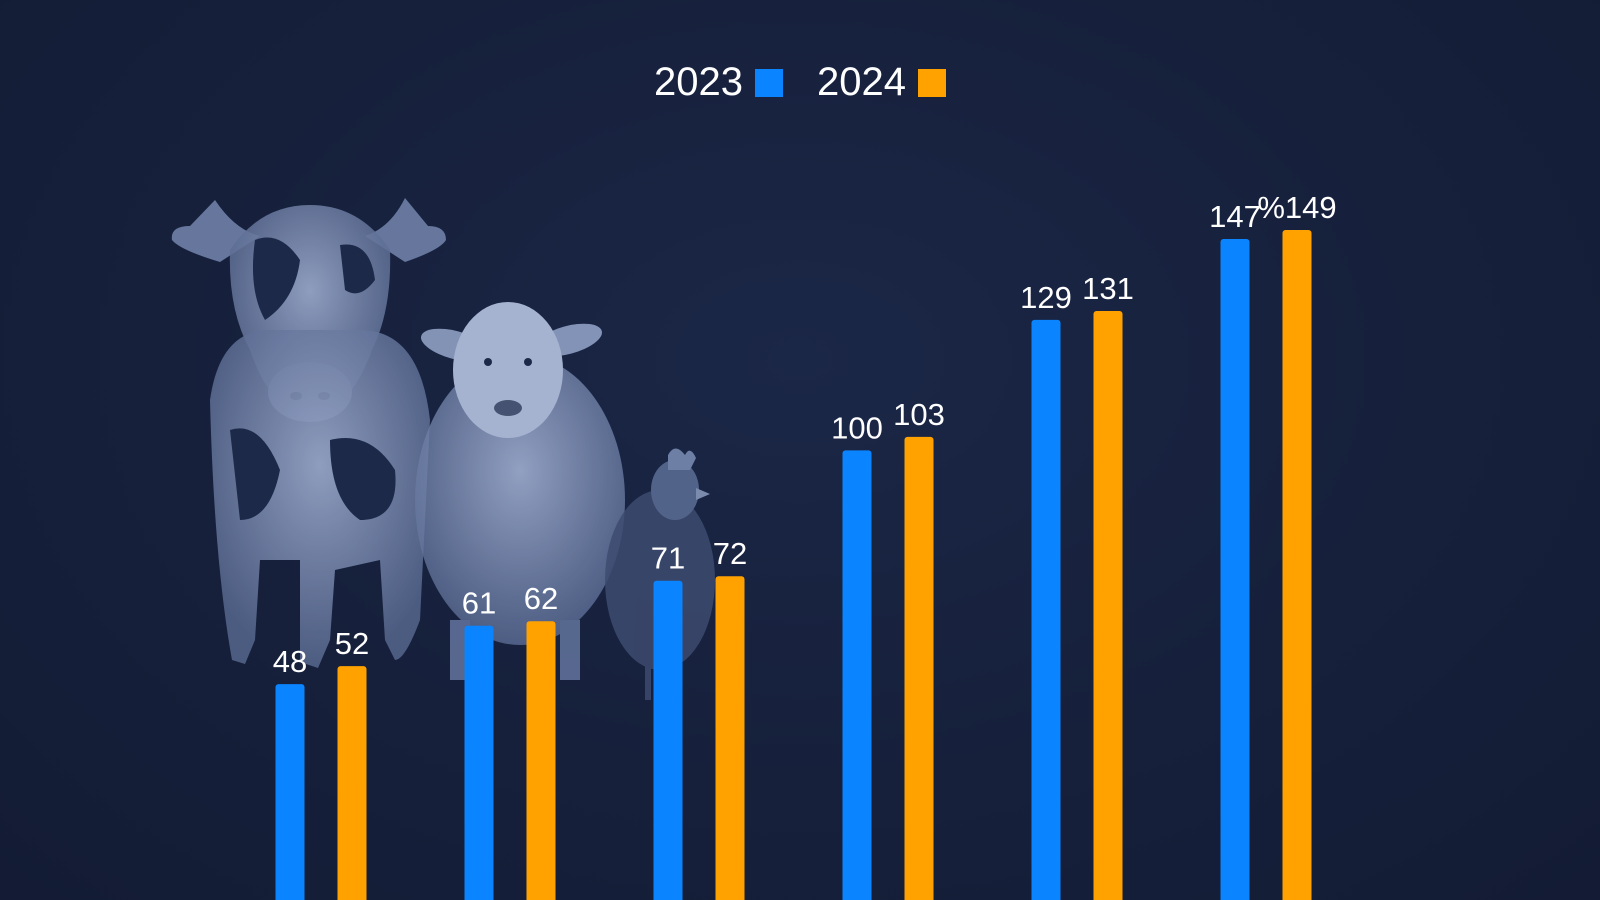 This screenshot has width=1600, height=900. Describe the element at coordinates (479, 603) in the screenshot. I see `value-label-2023-2: 61` at that location.